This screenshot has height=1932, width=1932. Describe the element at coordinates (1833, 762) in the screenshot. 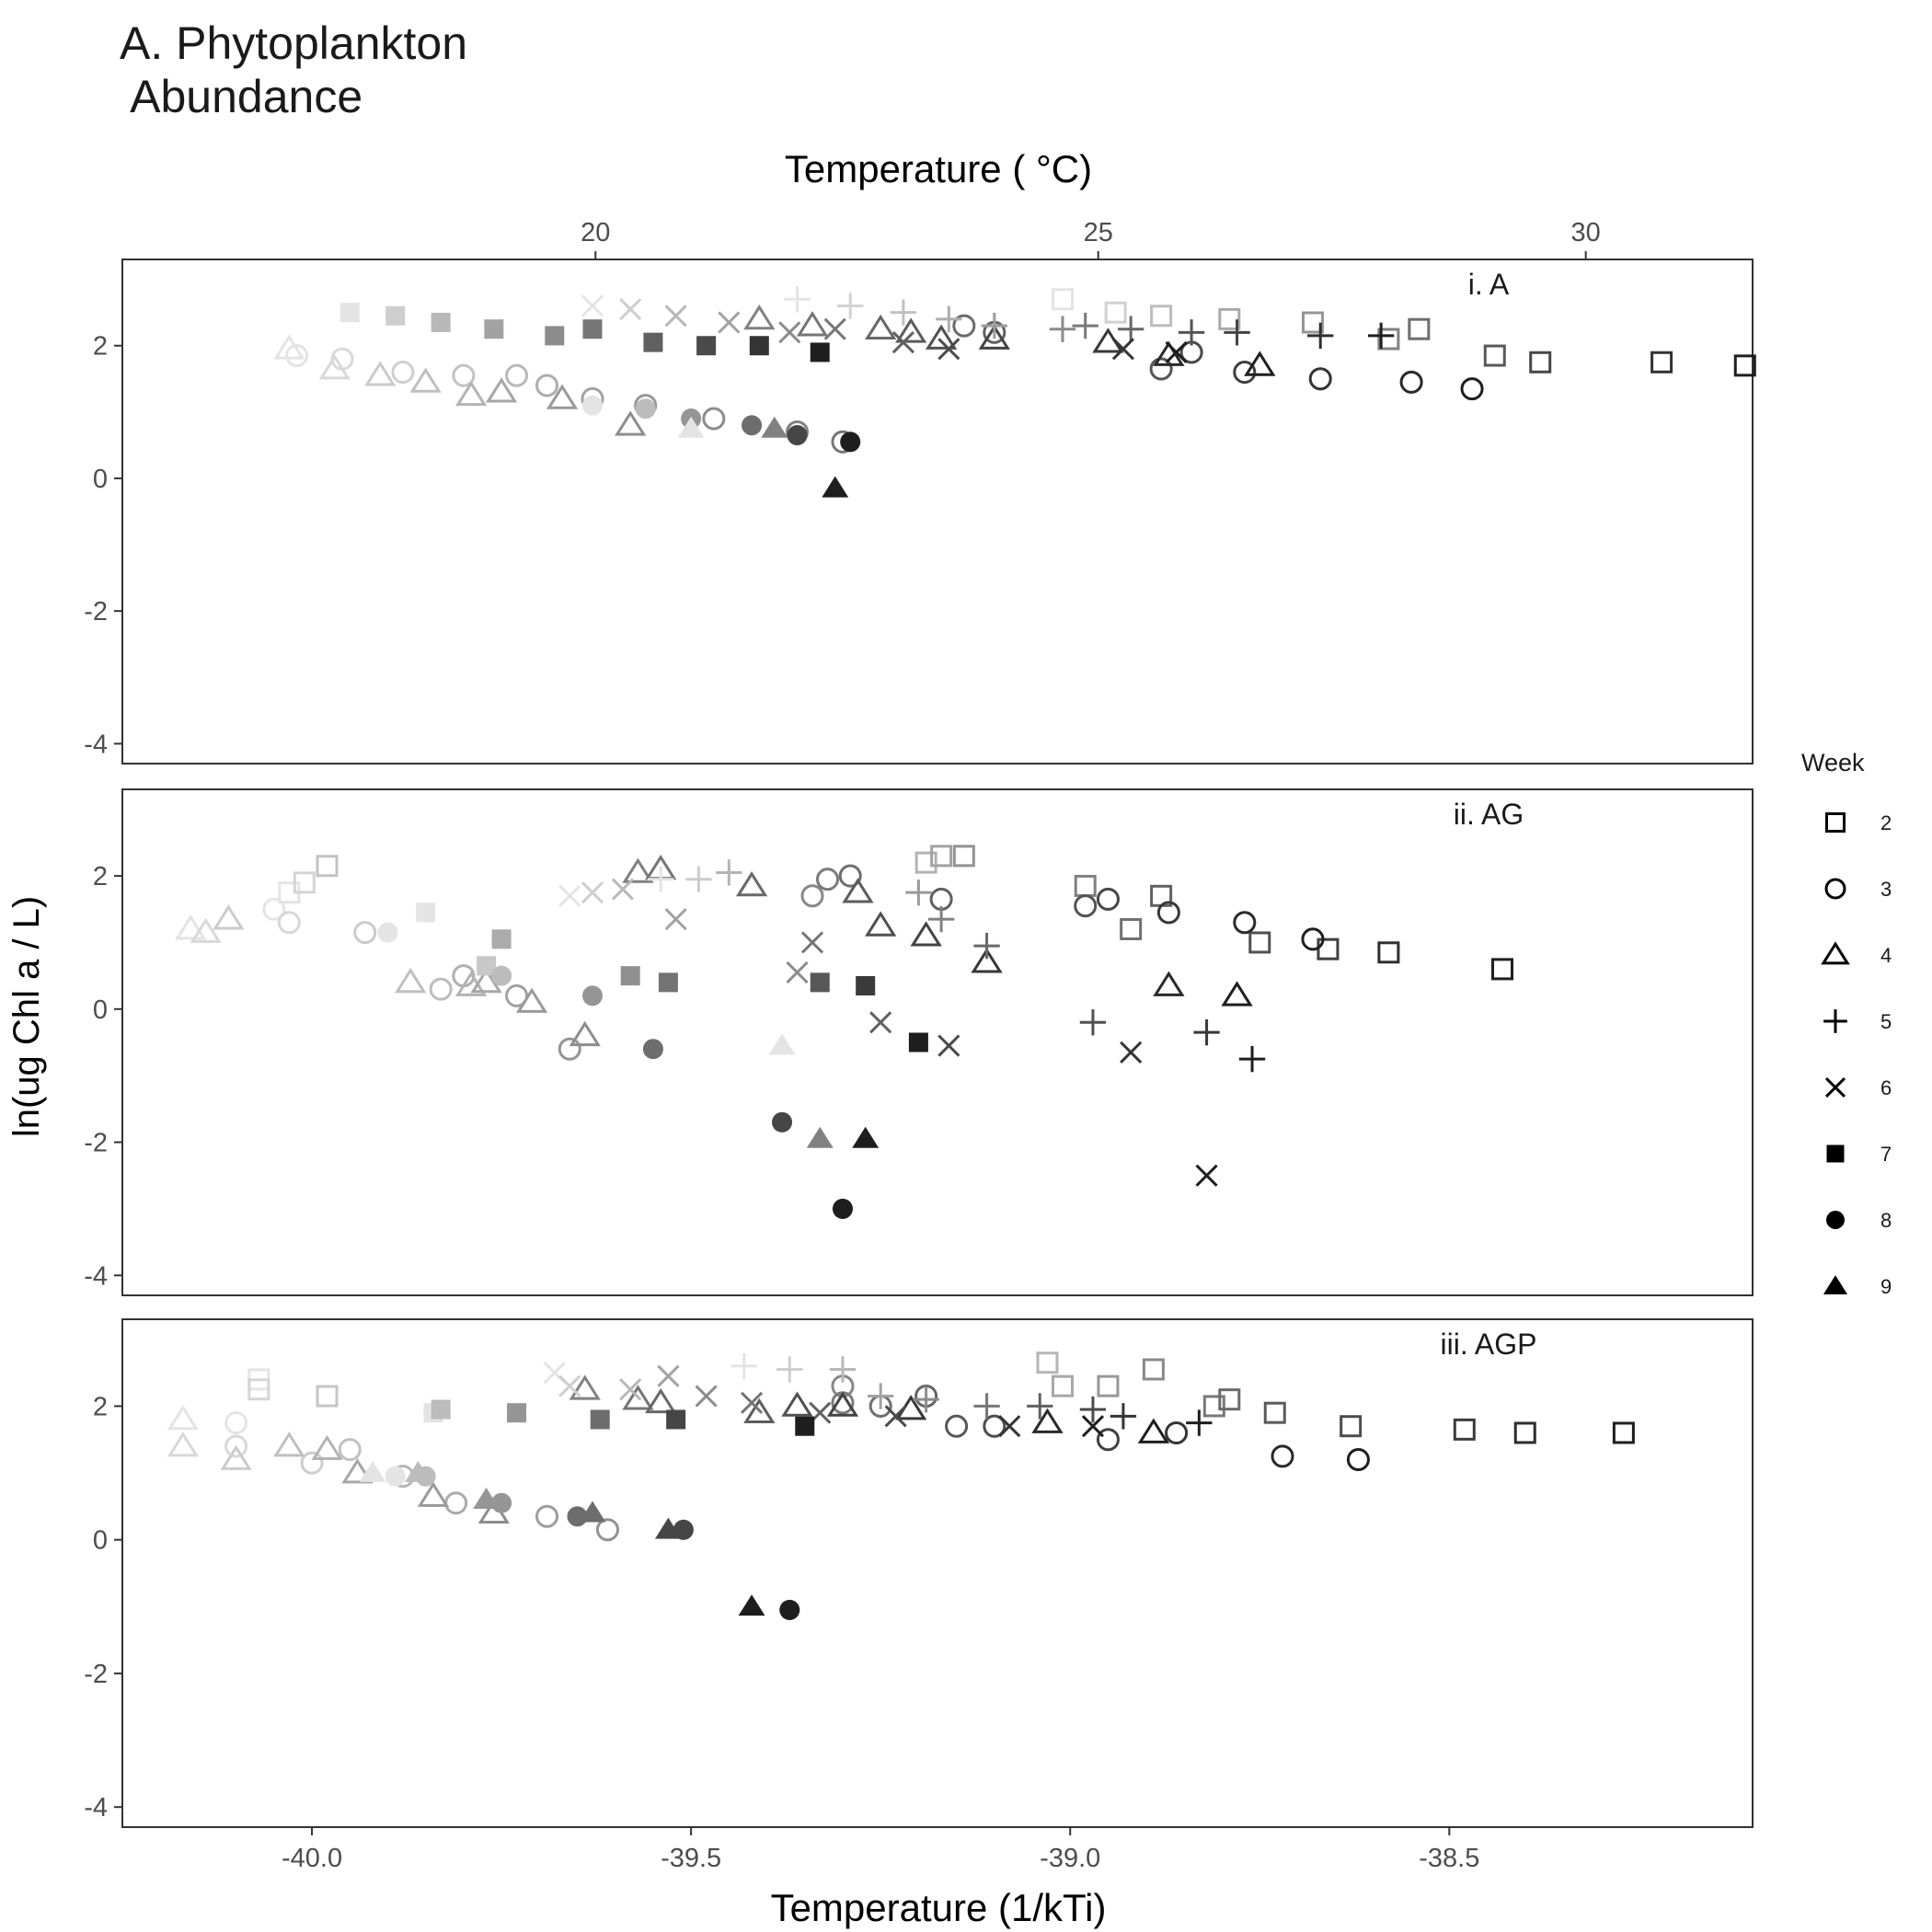

I see `legend-title: Week` at that location.